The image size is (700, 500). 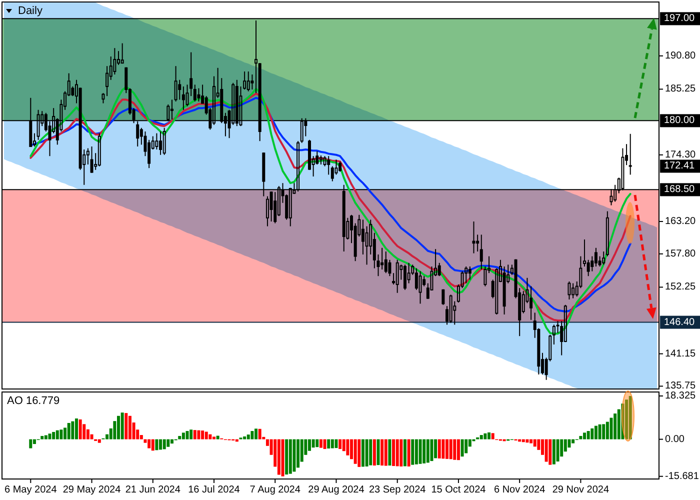 I want to click on y-tick-label: -15.681, so click(x=682, y=476).